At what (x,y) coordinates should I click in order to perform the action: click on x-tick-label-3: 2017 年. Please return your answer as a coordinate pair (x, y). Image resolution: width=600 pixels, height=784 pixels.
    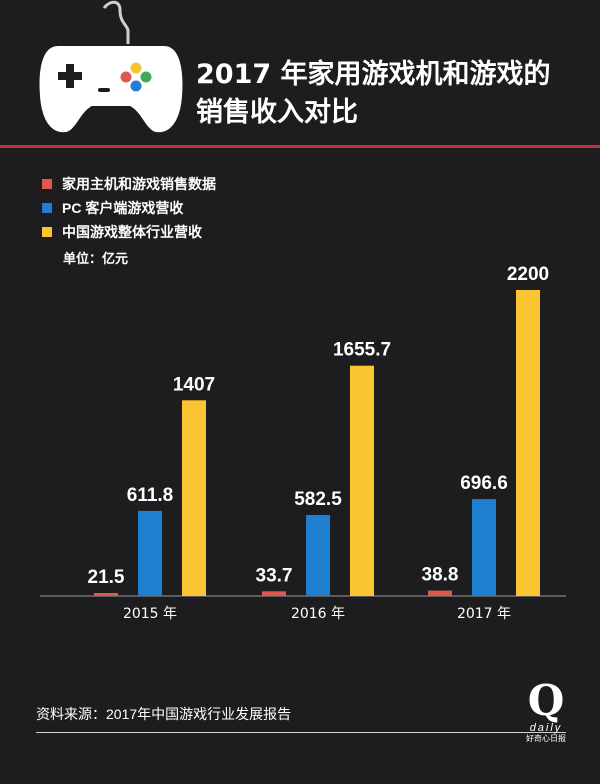
    Looking at the image, I should click on (484, 614).